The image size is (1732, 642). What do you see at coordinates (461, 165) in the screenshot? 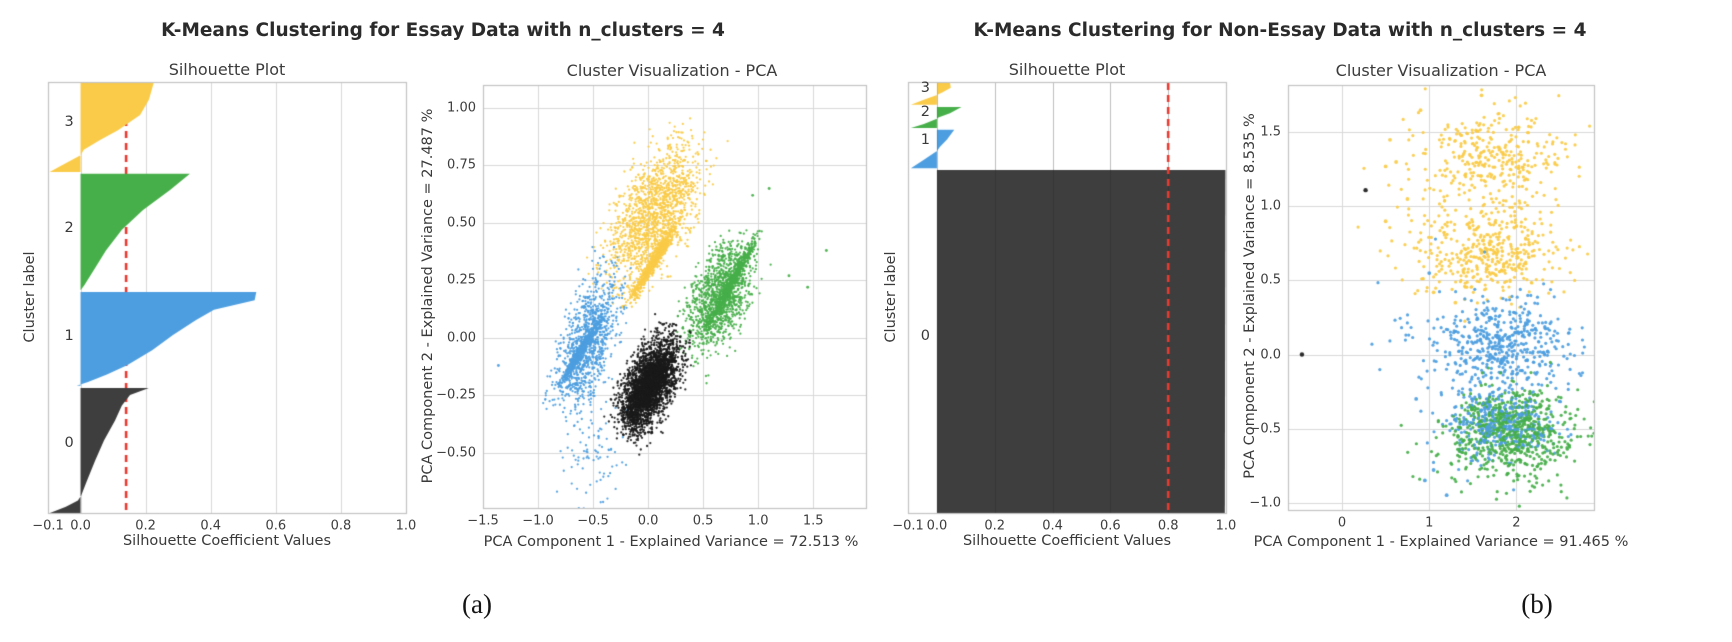
I see `tick-label: 0.75` at bounding box center [461, 165].